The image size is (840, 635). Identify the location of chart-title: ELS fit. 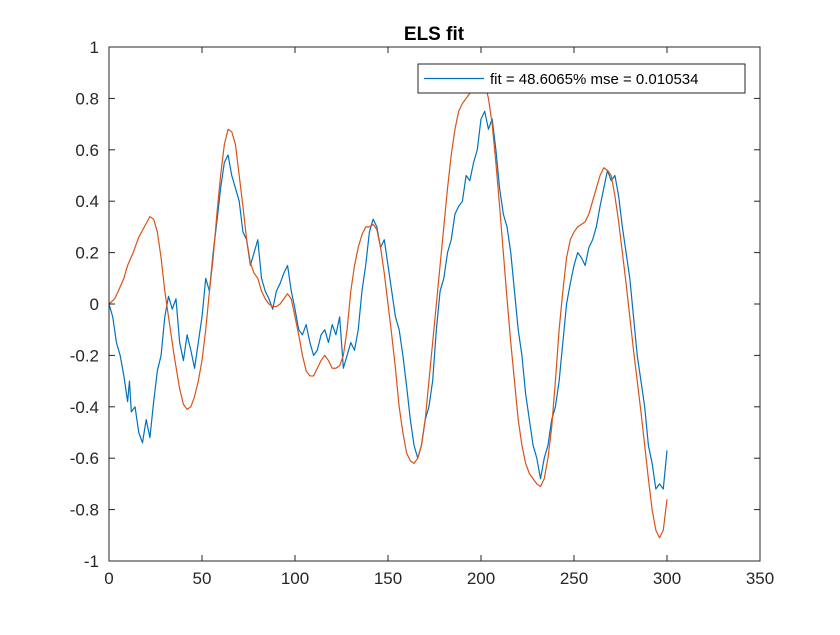
(434, 34).